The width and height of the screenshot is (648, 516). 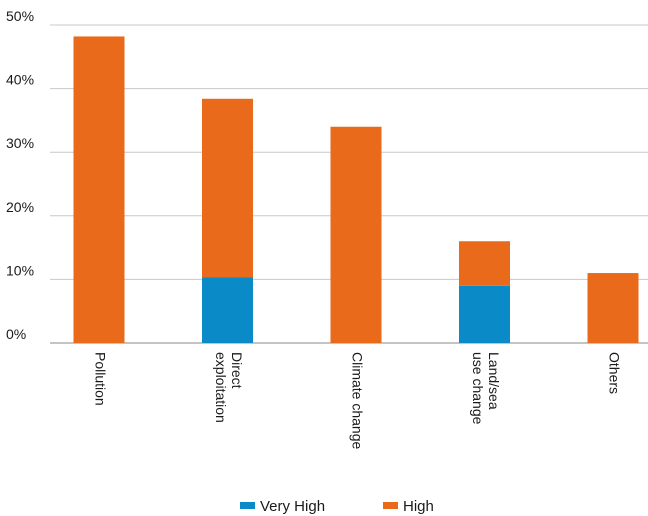 I want to click on y-tick-label: 10%, so click(x=20, y=270).